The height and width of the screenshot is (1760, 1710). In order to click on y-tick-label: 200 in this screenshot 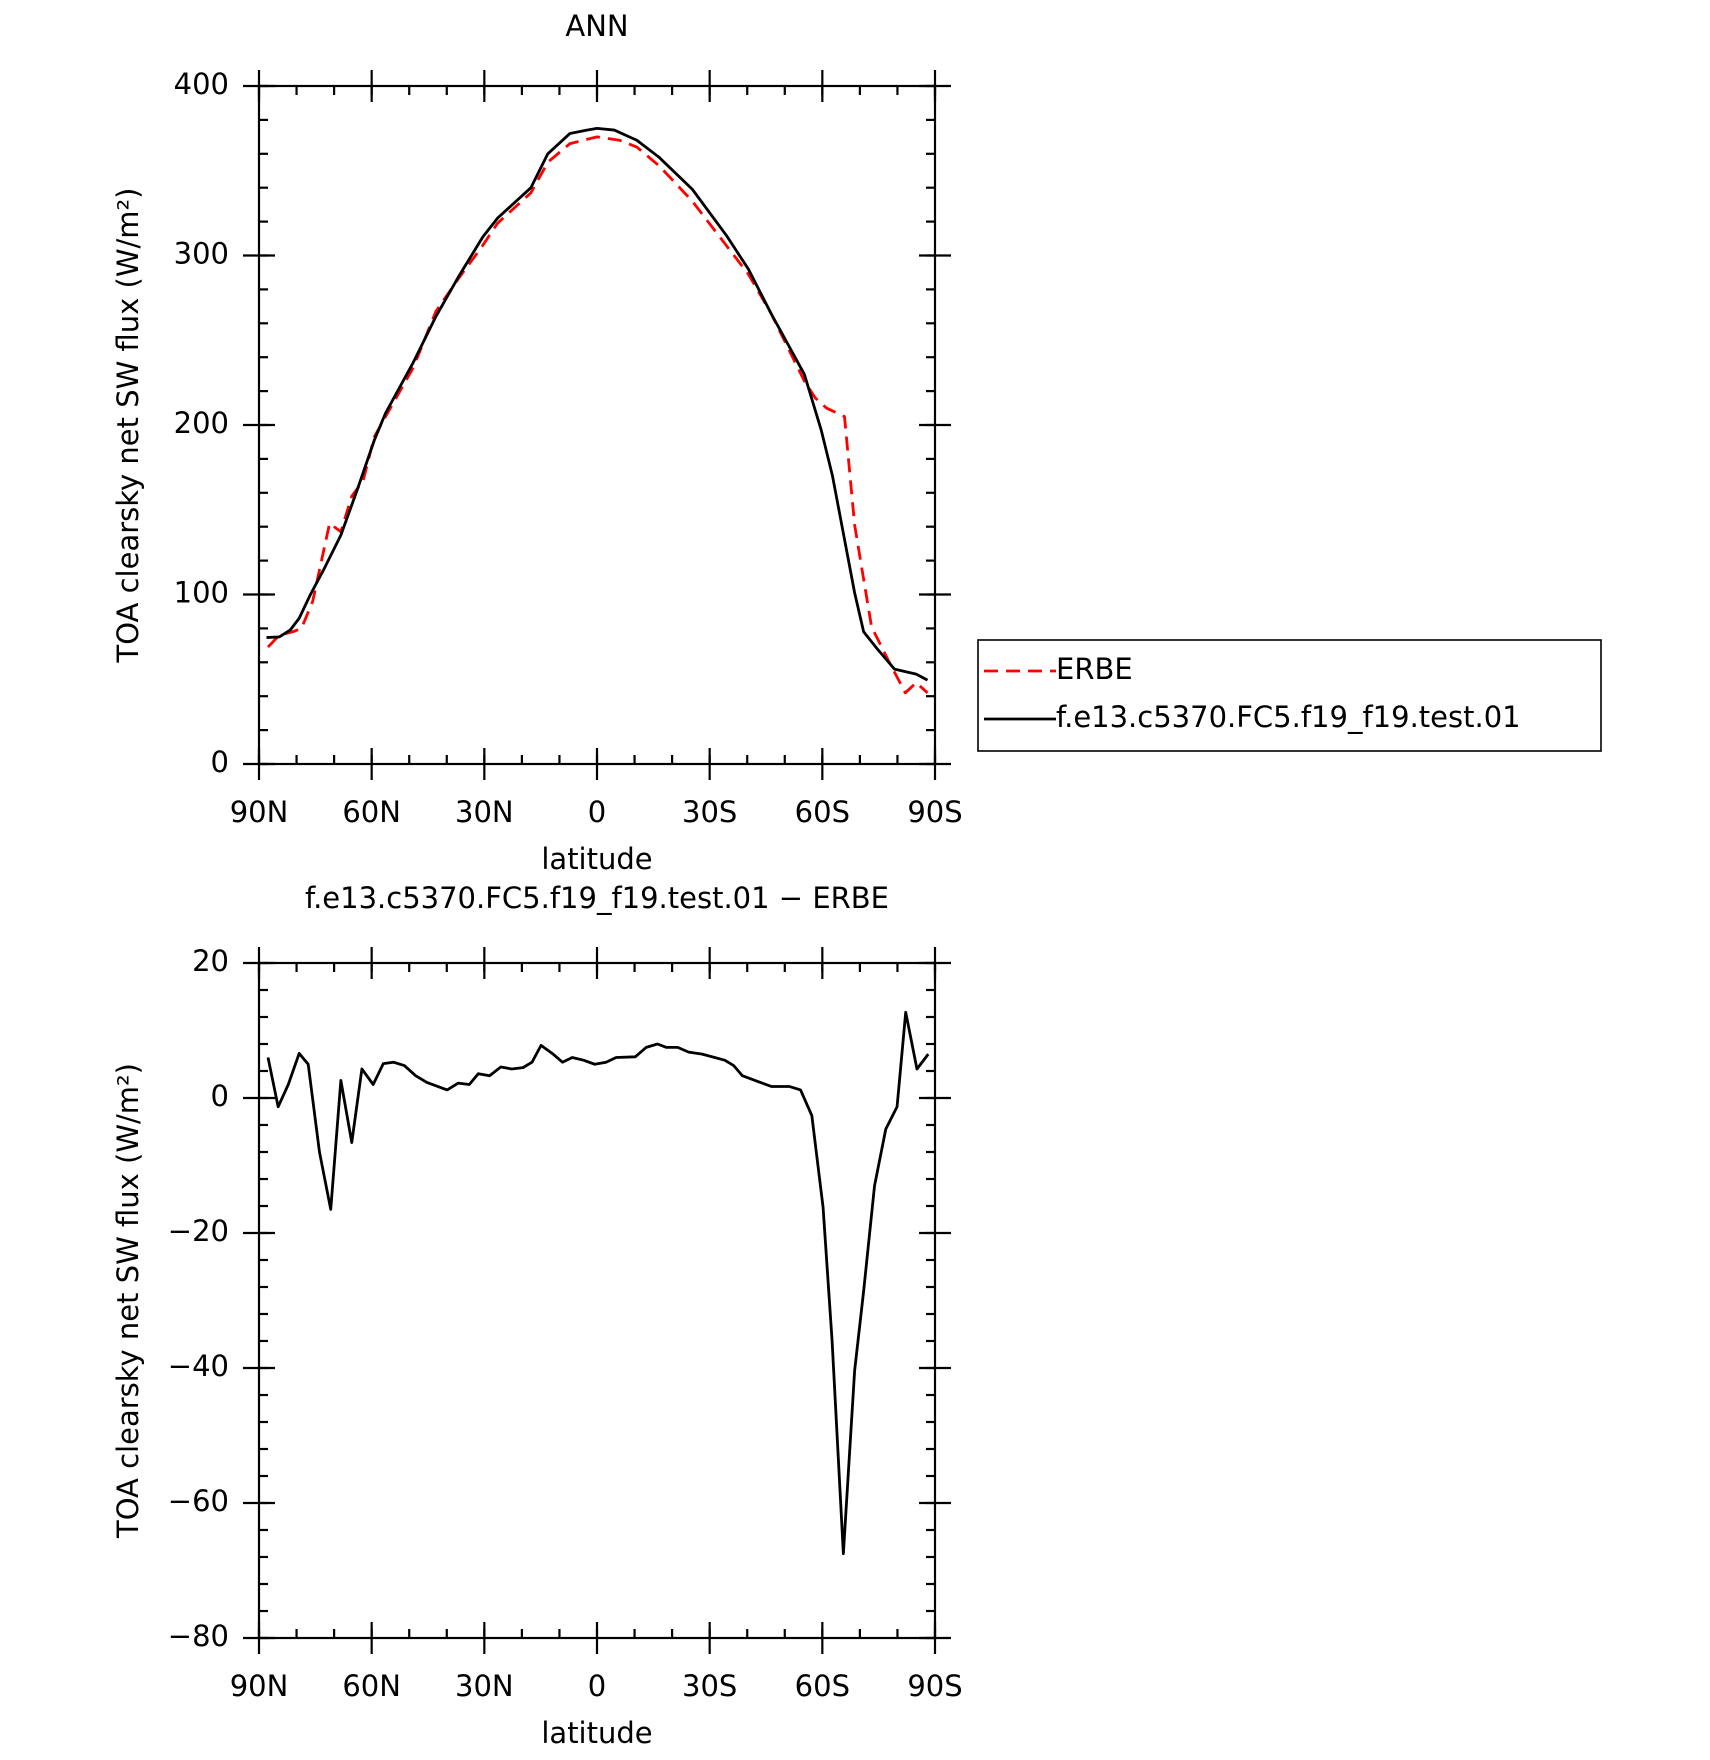, I will do `click(201, 423)`.